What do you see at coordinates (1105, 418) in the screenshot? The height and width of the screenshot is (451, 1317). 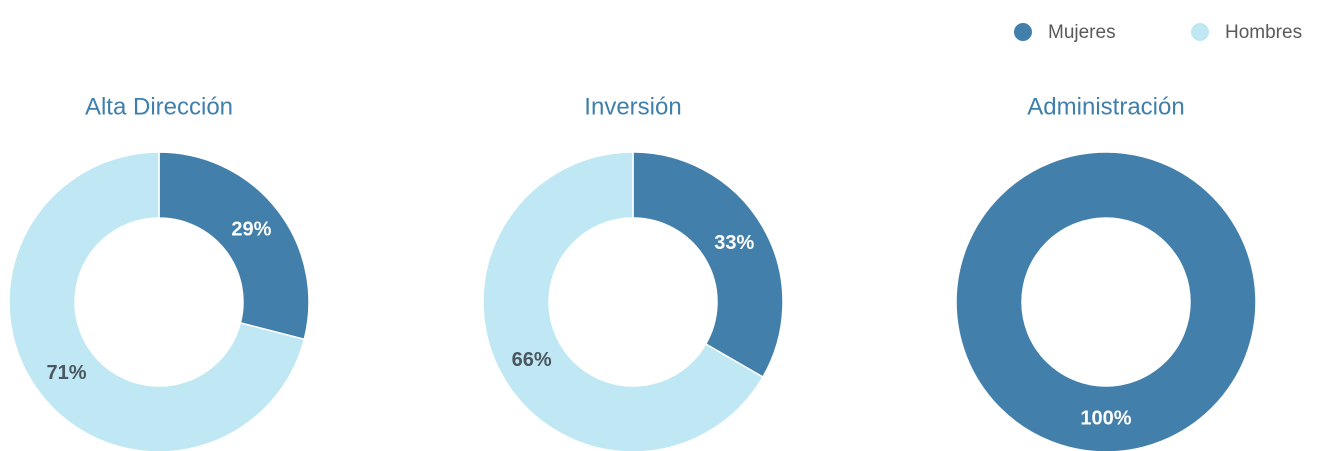 I see `value-label: 100%` at bounding box center [1105, 418].